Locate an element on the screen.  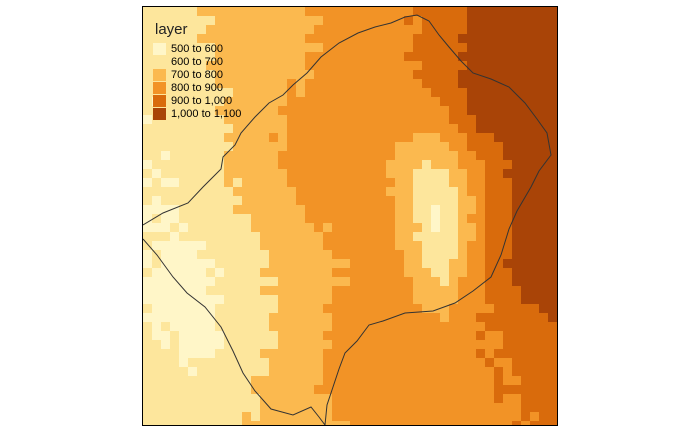
legend-swatch is located at coordinates (159, 113).